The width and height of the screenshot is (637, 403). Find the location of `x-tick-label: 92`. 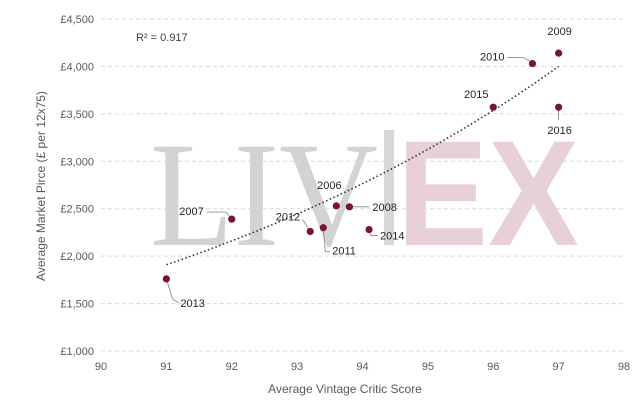

x-tick-label: 92 is located at coordinates (232, 367).